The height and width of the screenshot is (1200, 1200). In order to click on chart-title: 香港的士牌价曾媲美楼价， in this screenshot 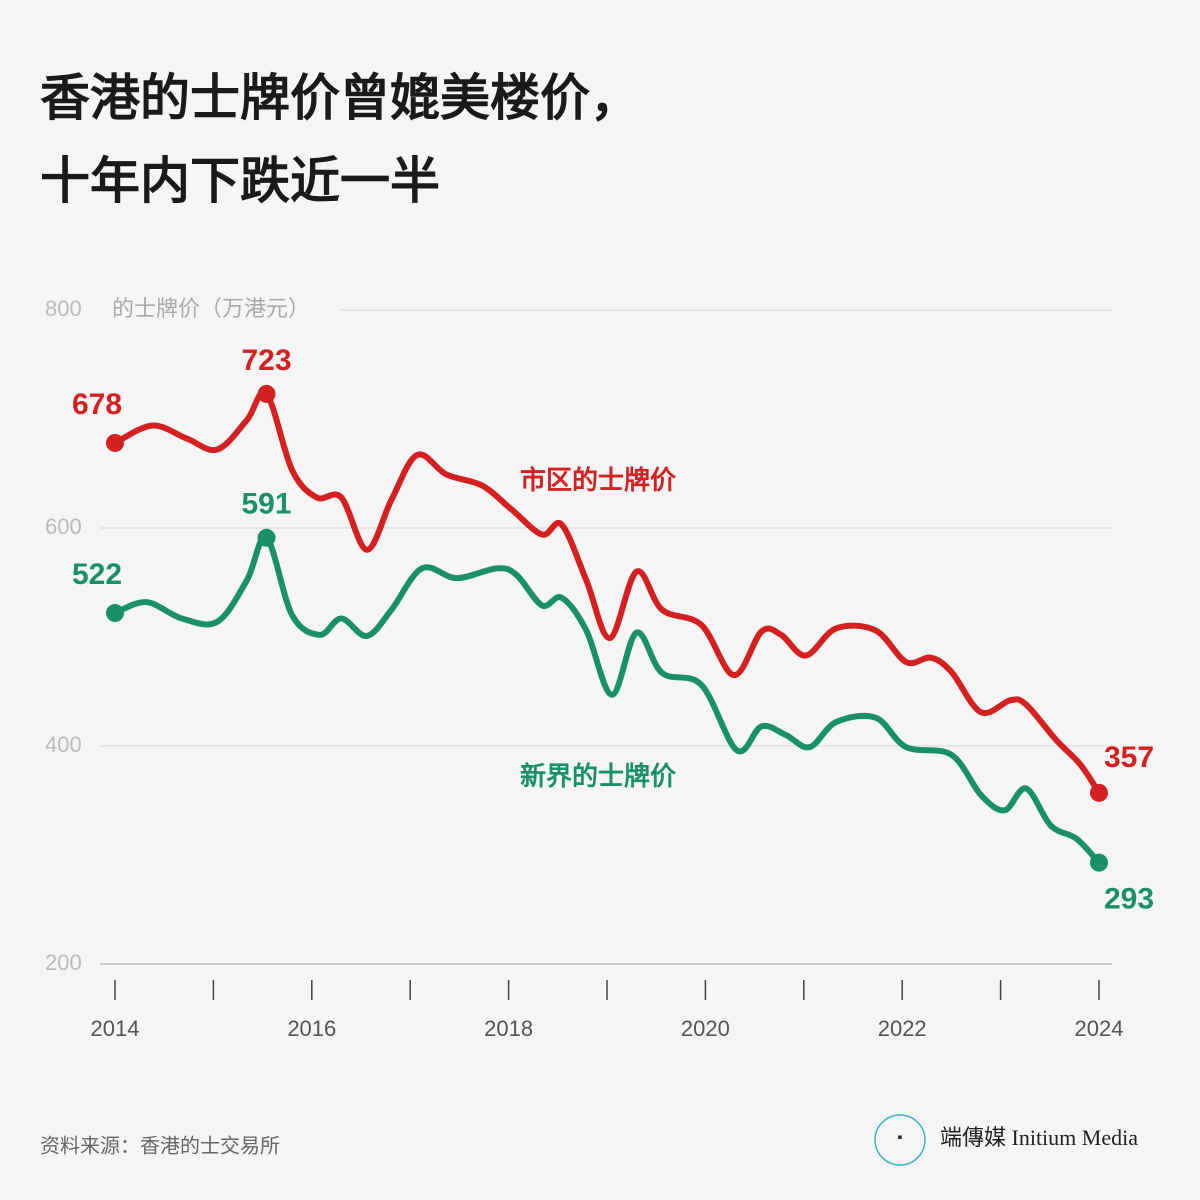, I will do `click(340, 98)`.